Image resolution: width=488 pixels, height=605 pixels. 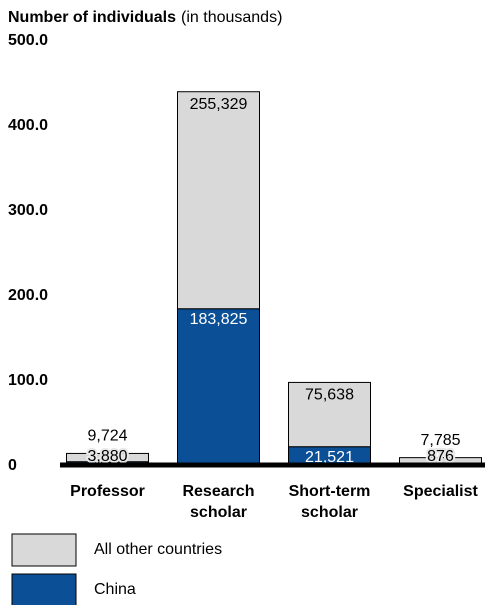 I want to click on y-tick-label: 100.0, so click(x=28, y=380).